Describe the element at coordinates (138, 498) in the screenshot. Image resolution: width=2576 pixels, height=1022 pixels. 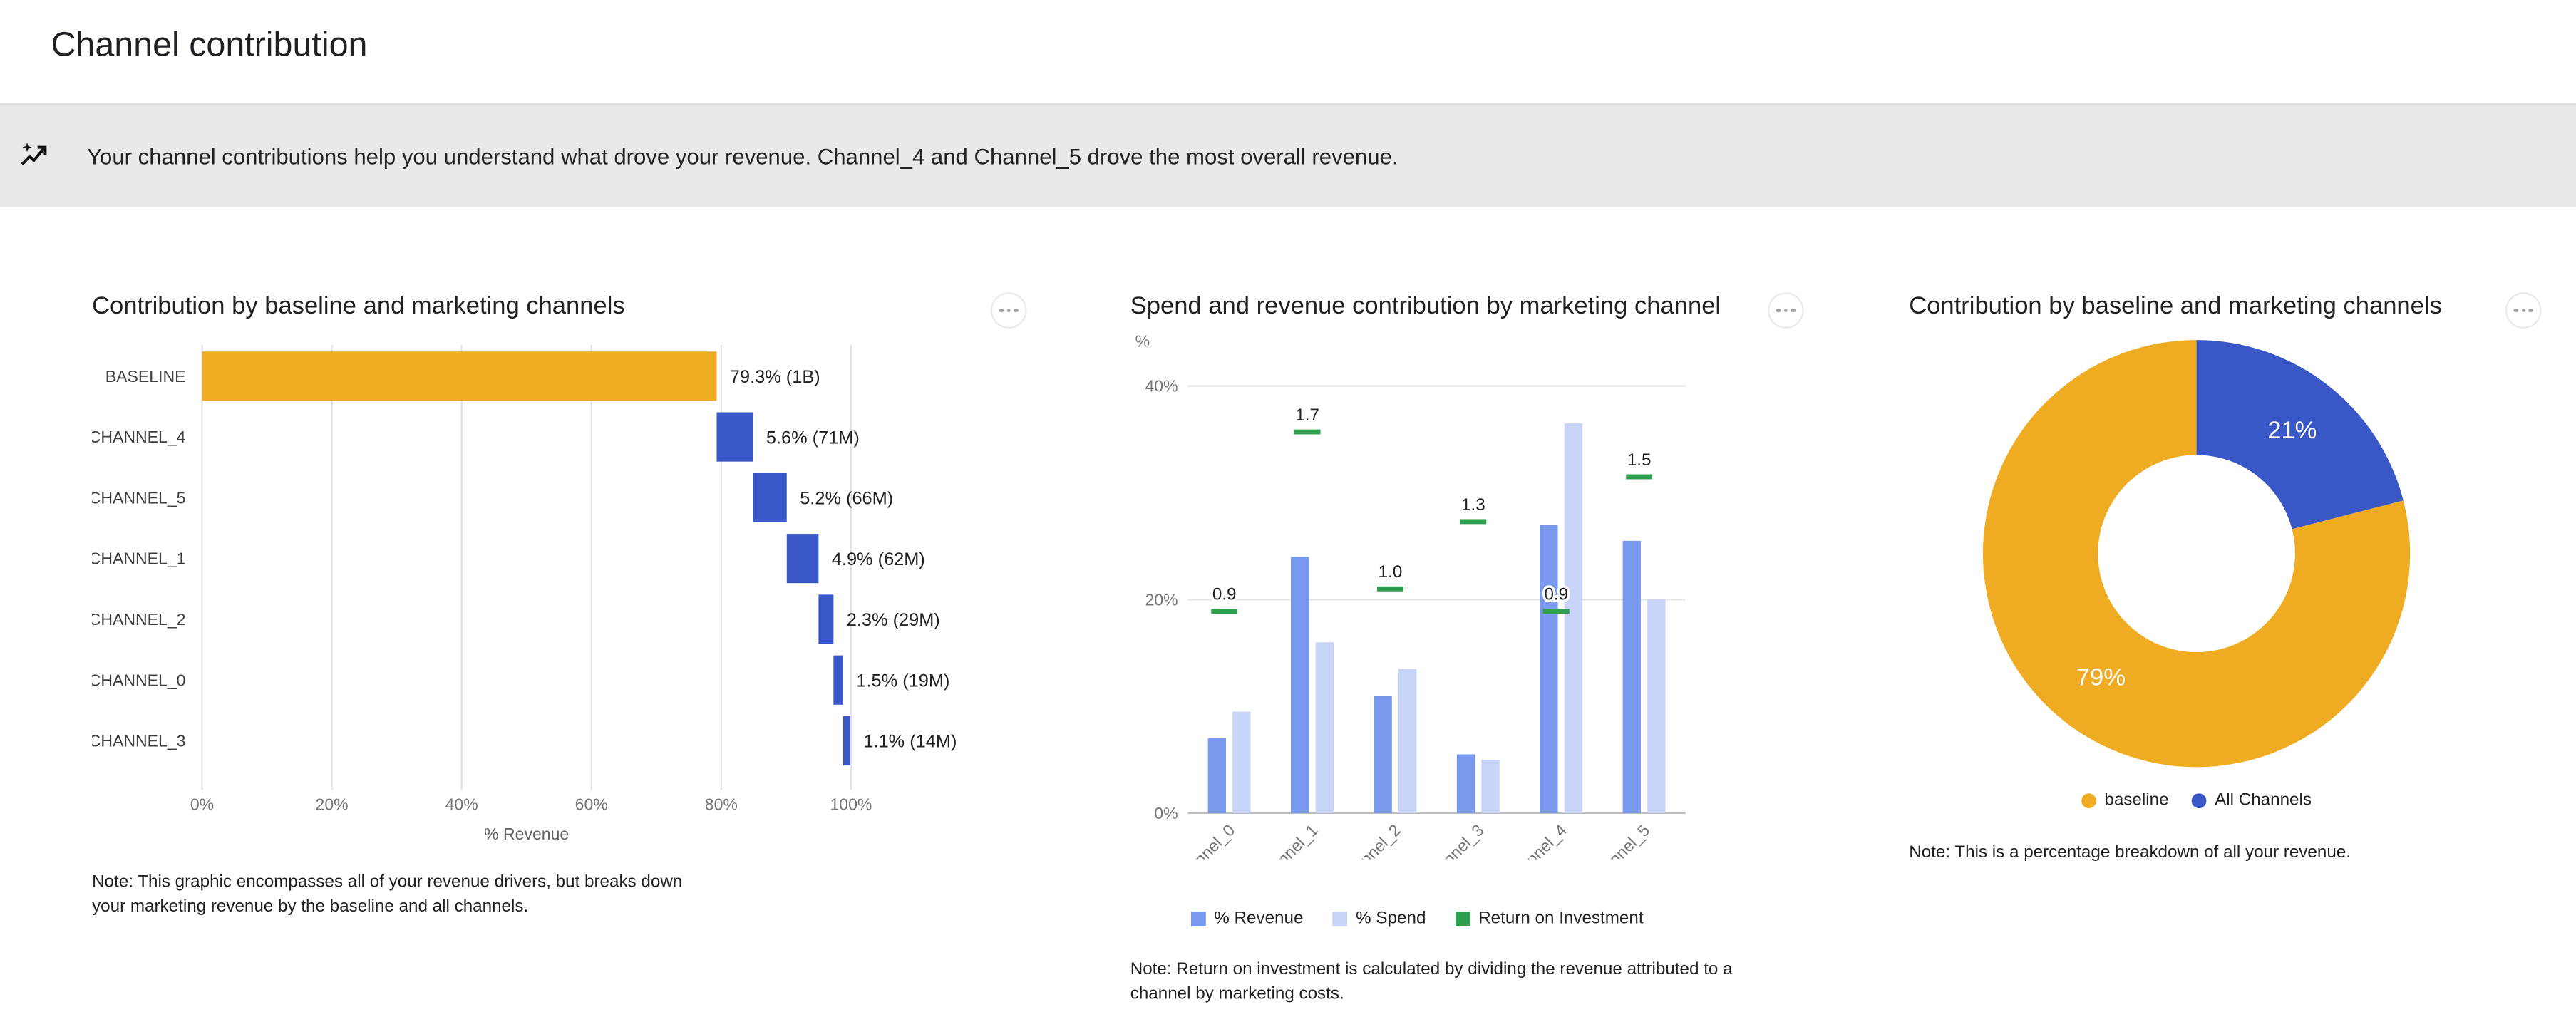
I see `category-label: CHANNEL_5` at that location.